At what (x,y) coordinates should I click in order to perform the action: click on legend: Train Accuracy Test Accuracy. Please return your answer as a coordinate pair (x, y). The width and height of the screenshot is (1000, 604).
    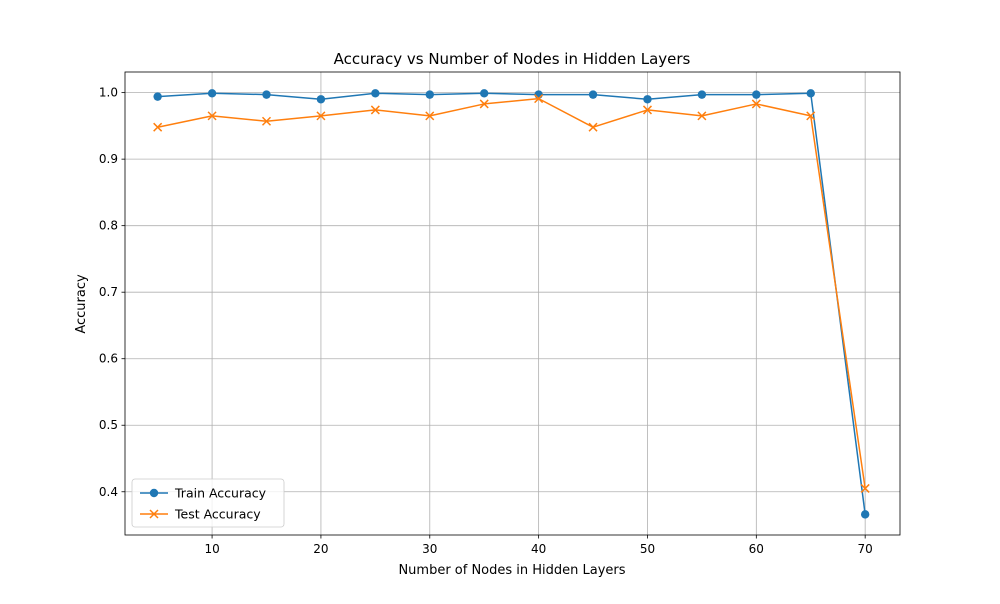
    Looking at the image, I should click on (208, 503).